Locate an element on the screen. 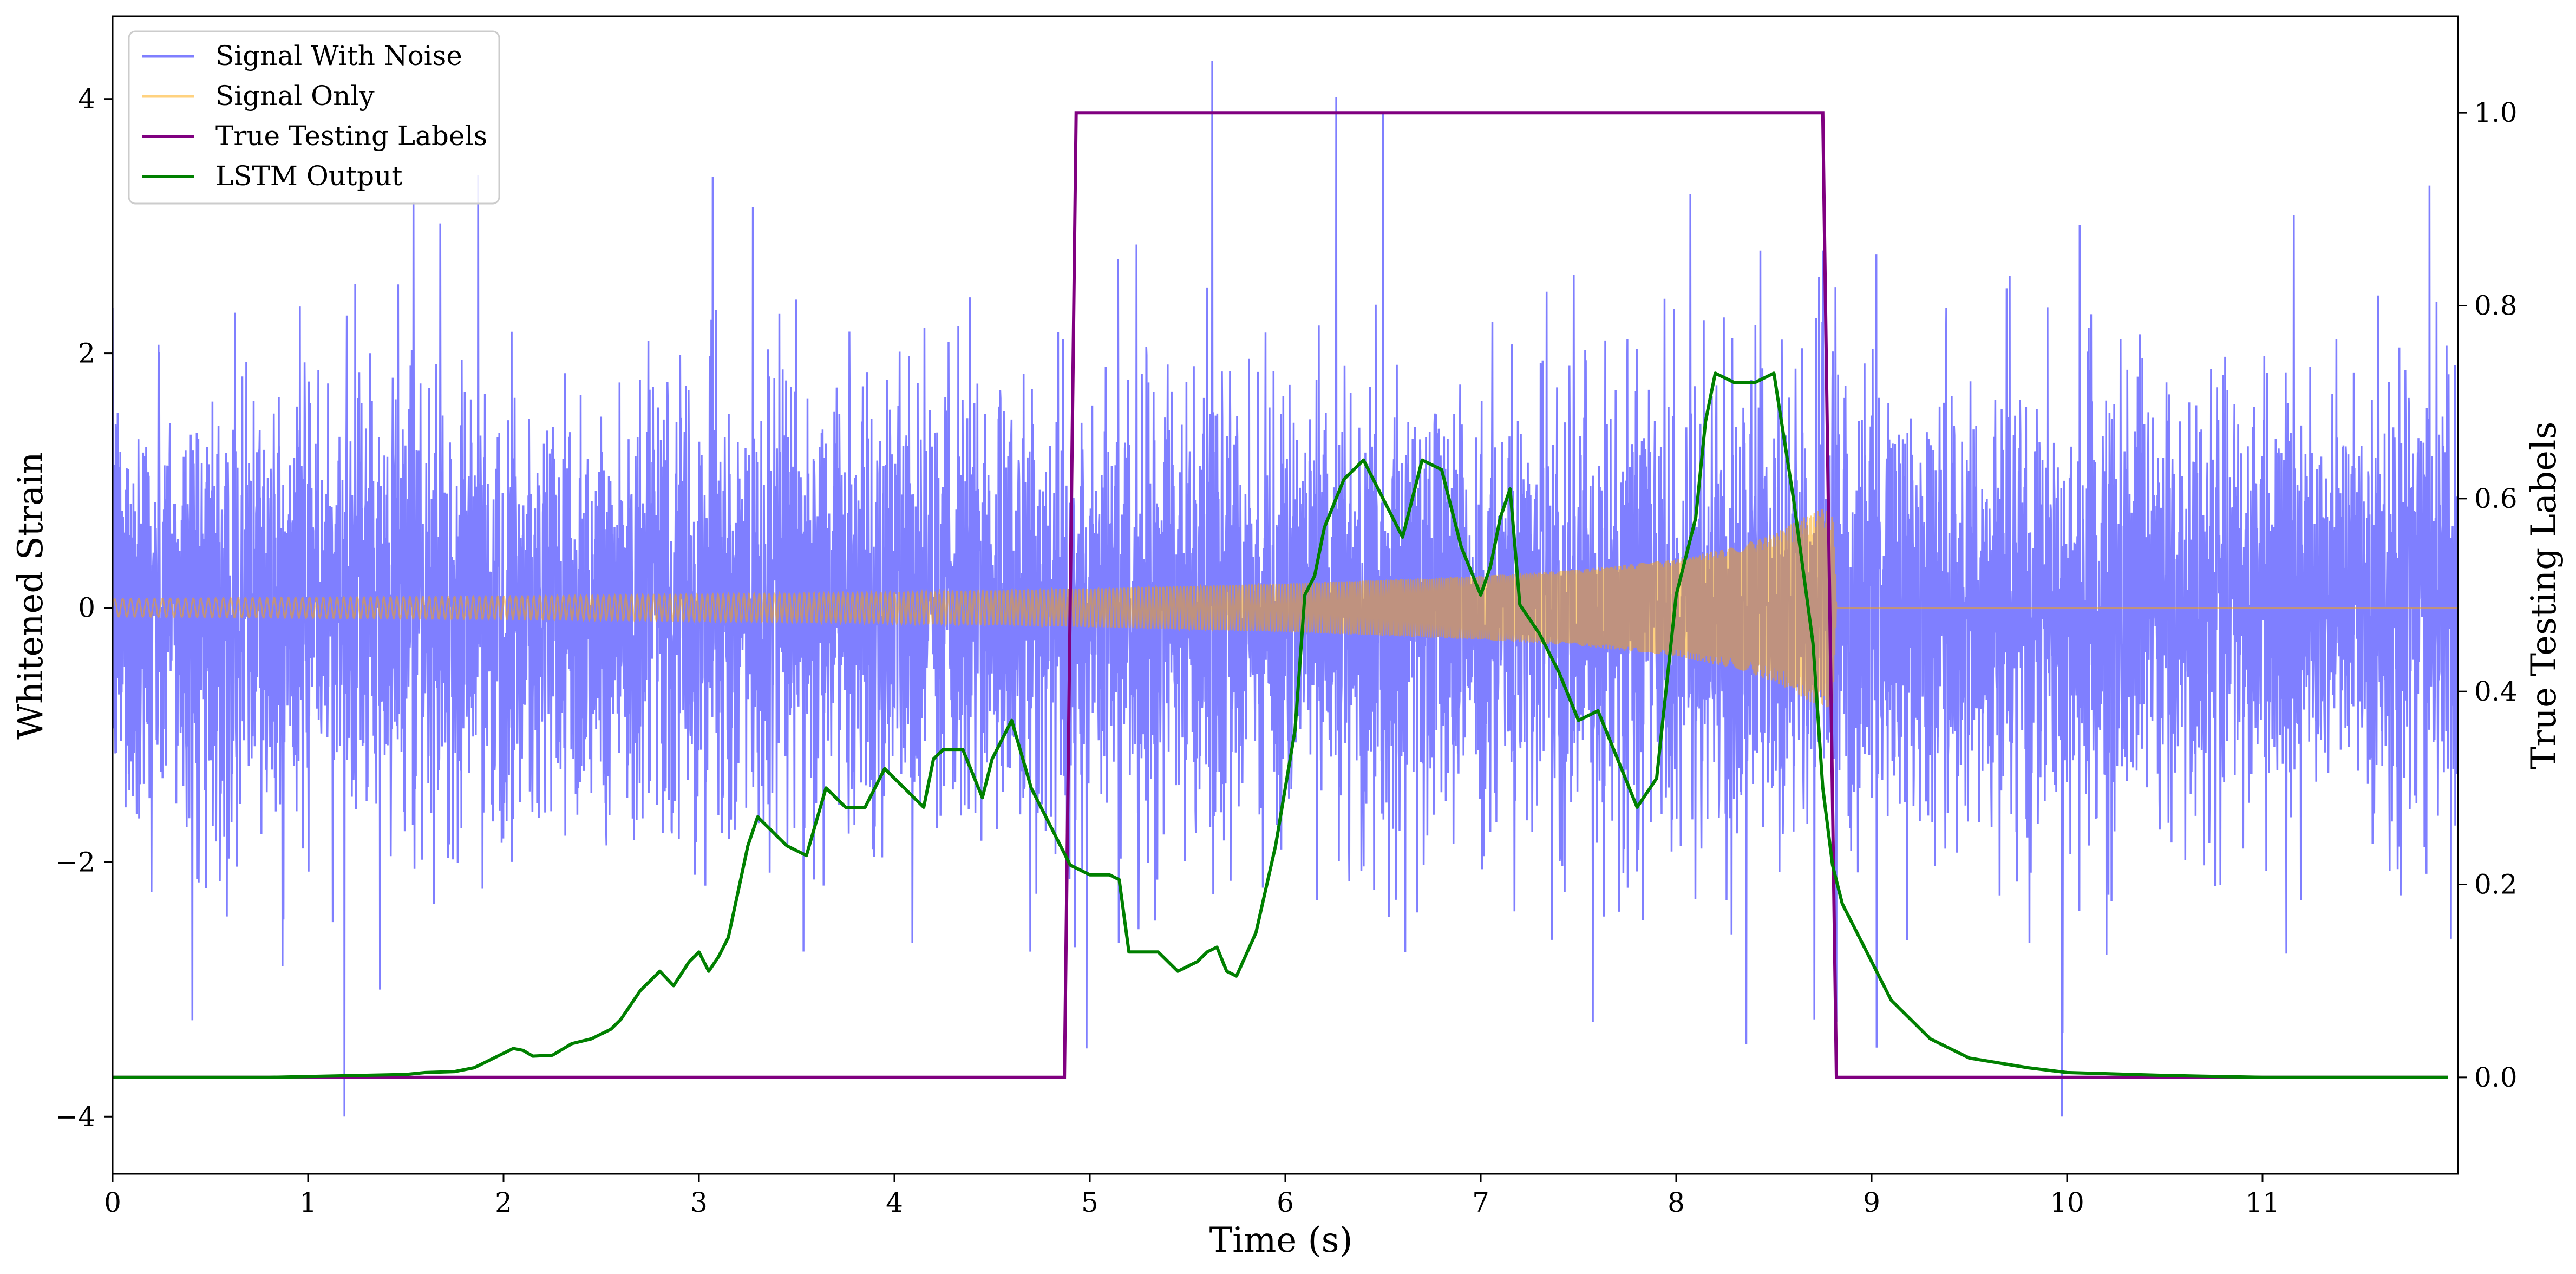 The height and width of the screenshot is (1274, 2576). y-tick-label: 0 is located at coordinates (86, 607).